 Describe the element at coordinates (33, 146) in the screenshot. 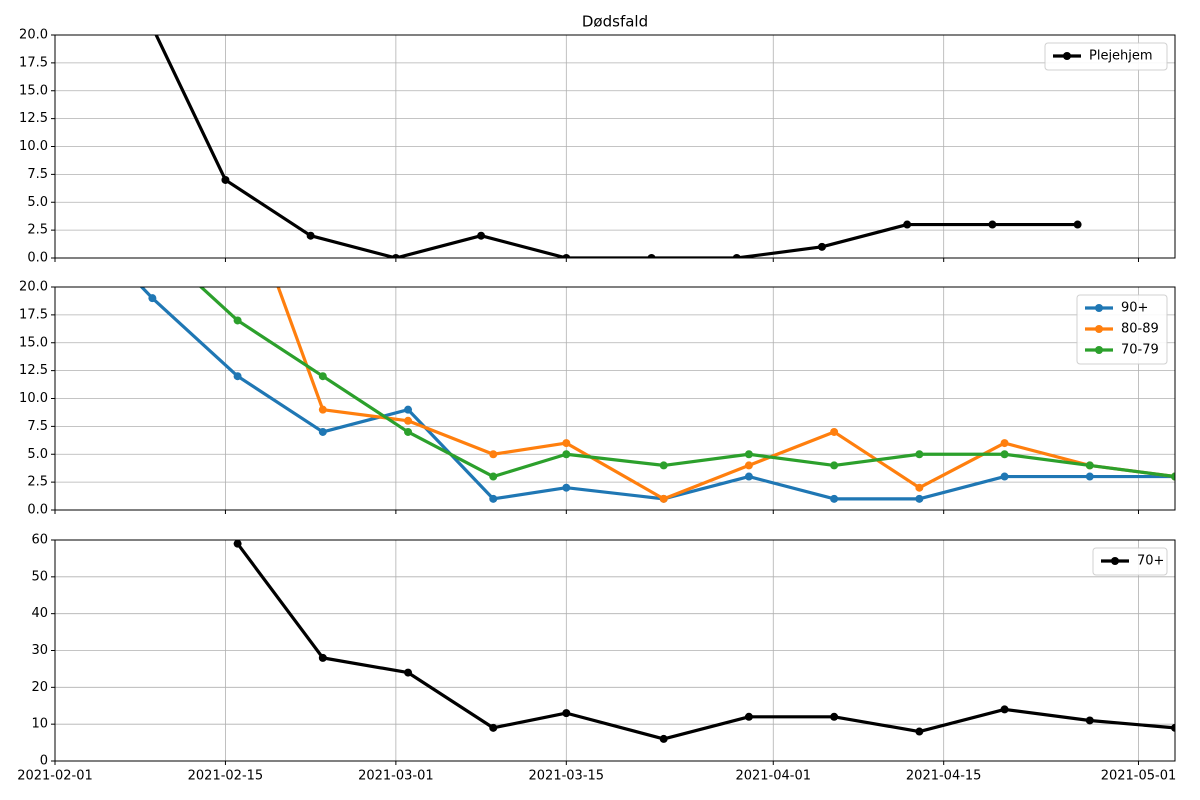

I see `y-tick-label: 10.0` at that location.